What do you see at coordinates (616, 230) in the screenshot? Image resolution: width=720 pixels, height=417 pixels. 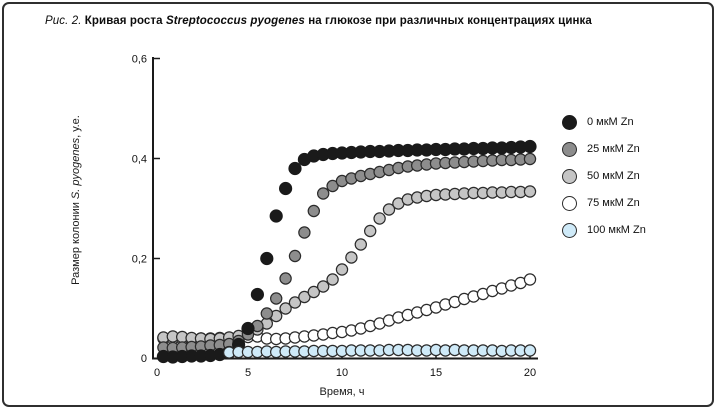 I see `legend-label: 100 мкМ Zn` at bounding box center [616, 230].